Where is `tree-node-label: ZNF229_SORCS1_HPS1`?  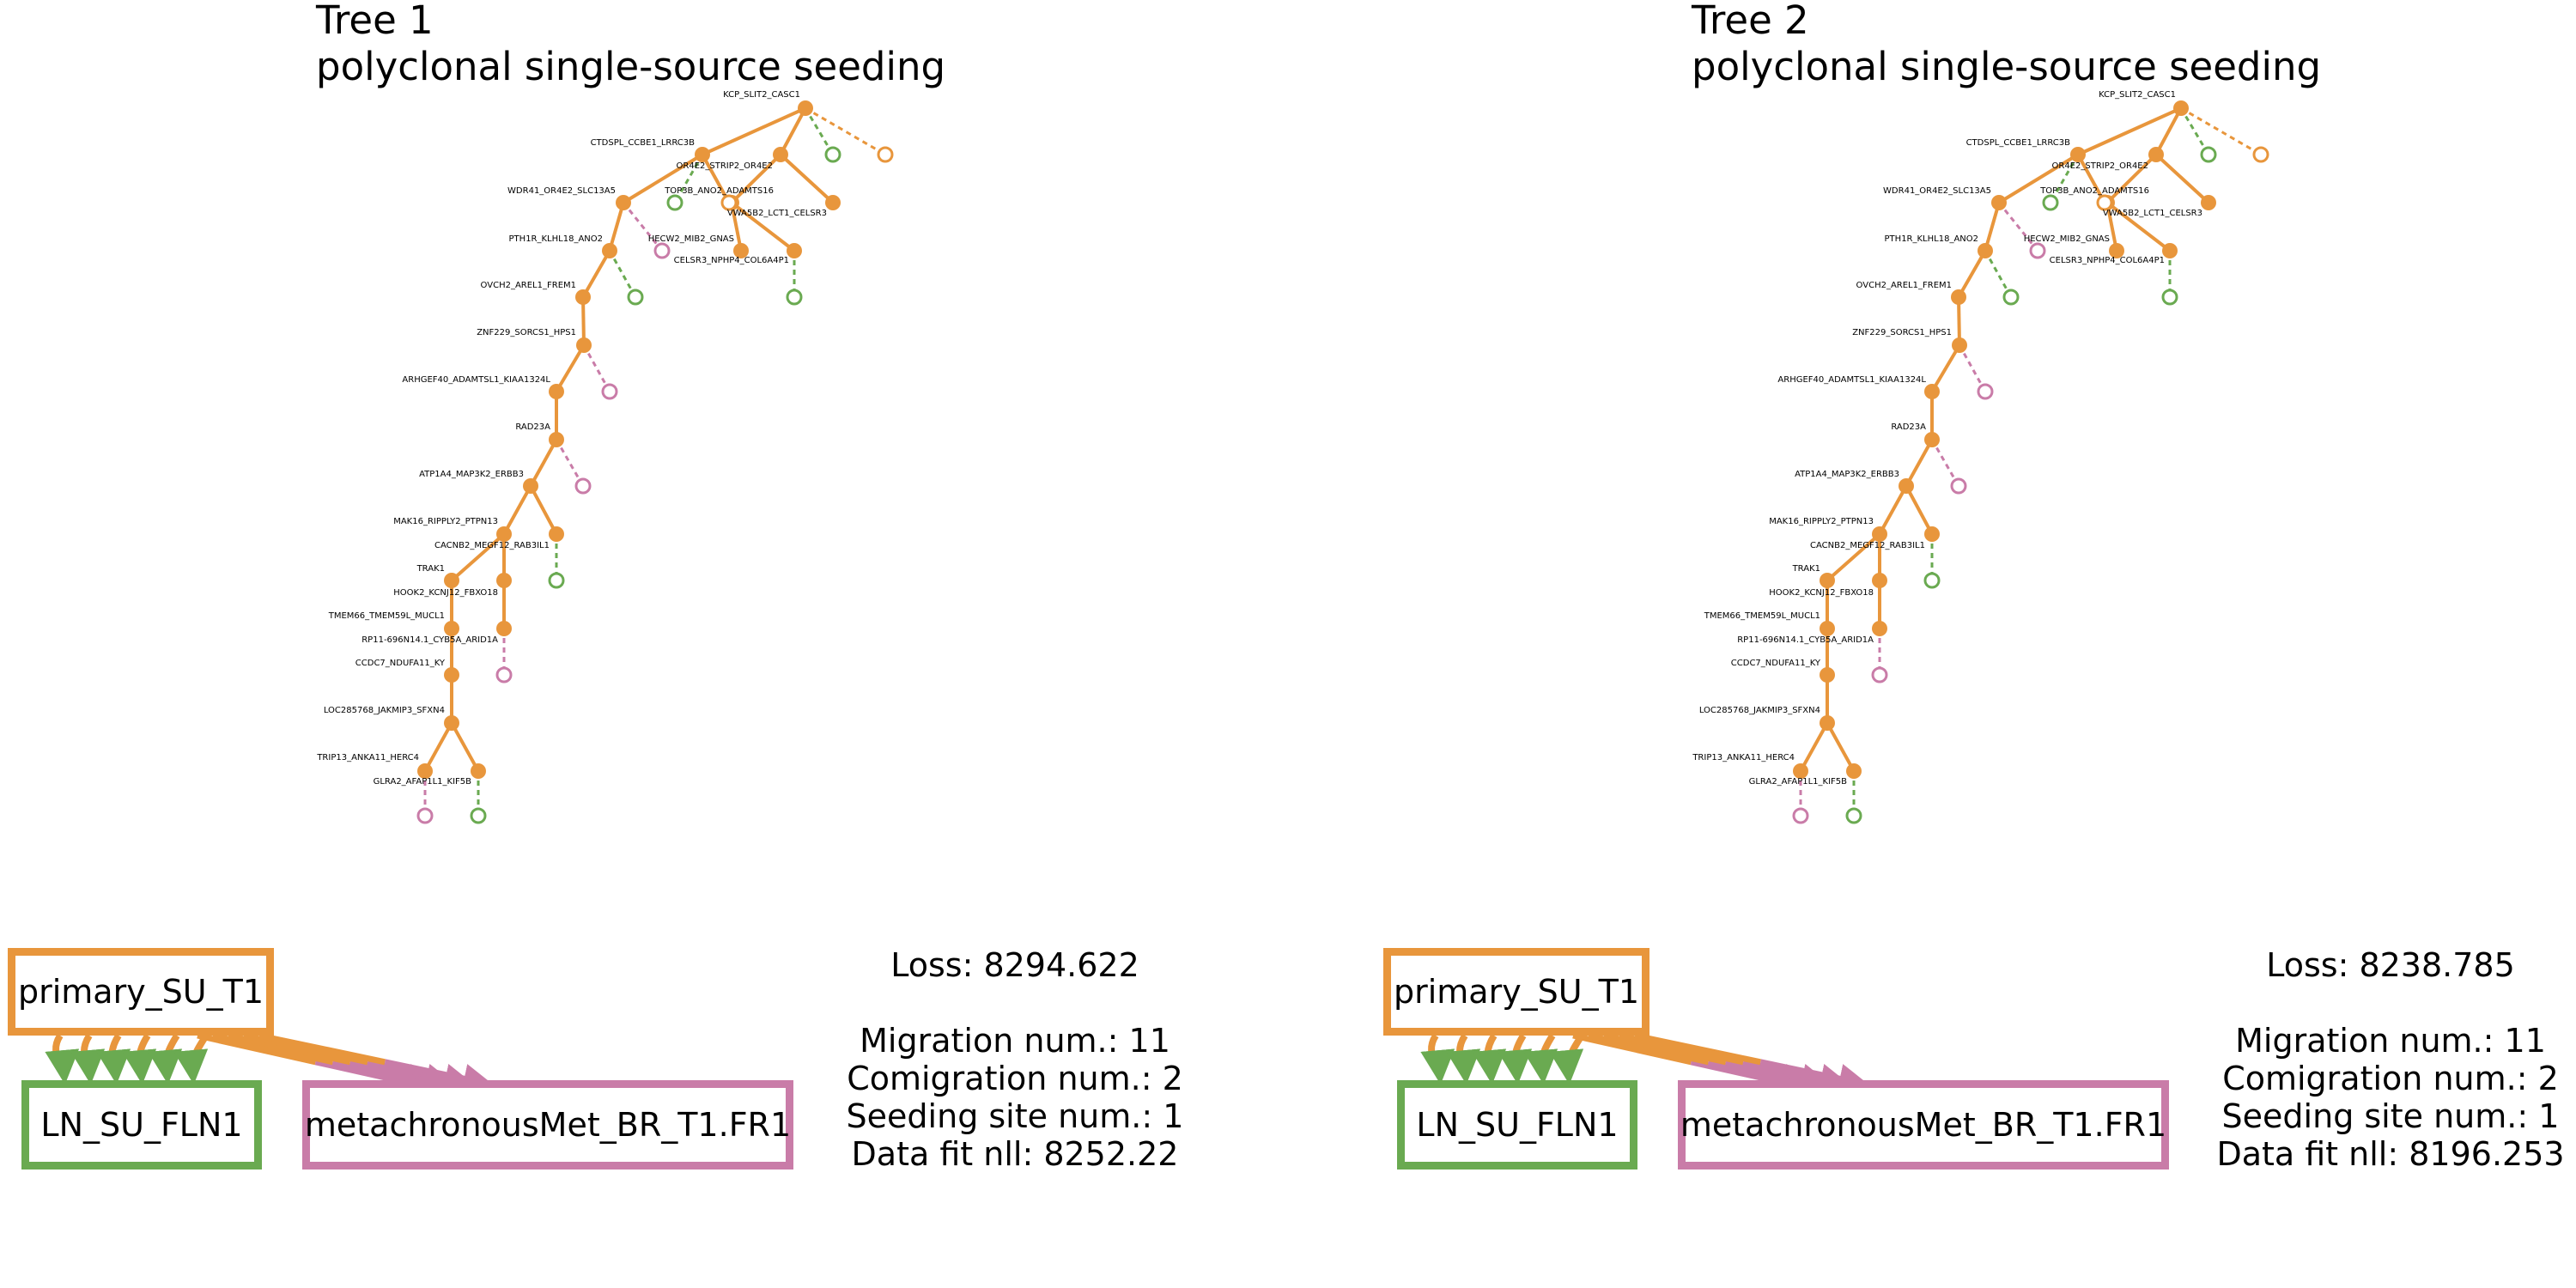 tree-node-label: ZNF229_SORCS1_HPS1 is located at coordinates (1902, 333).